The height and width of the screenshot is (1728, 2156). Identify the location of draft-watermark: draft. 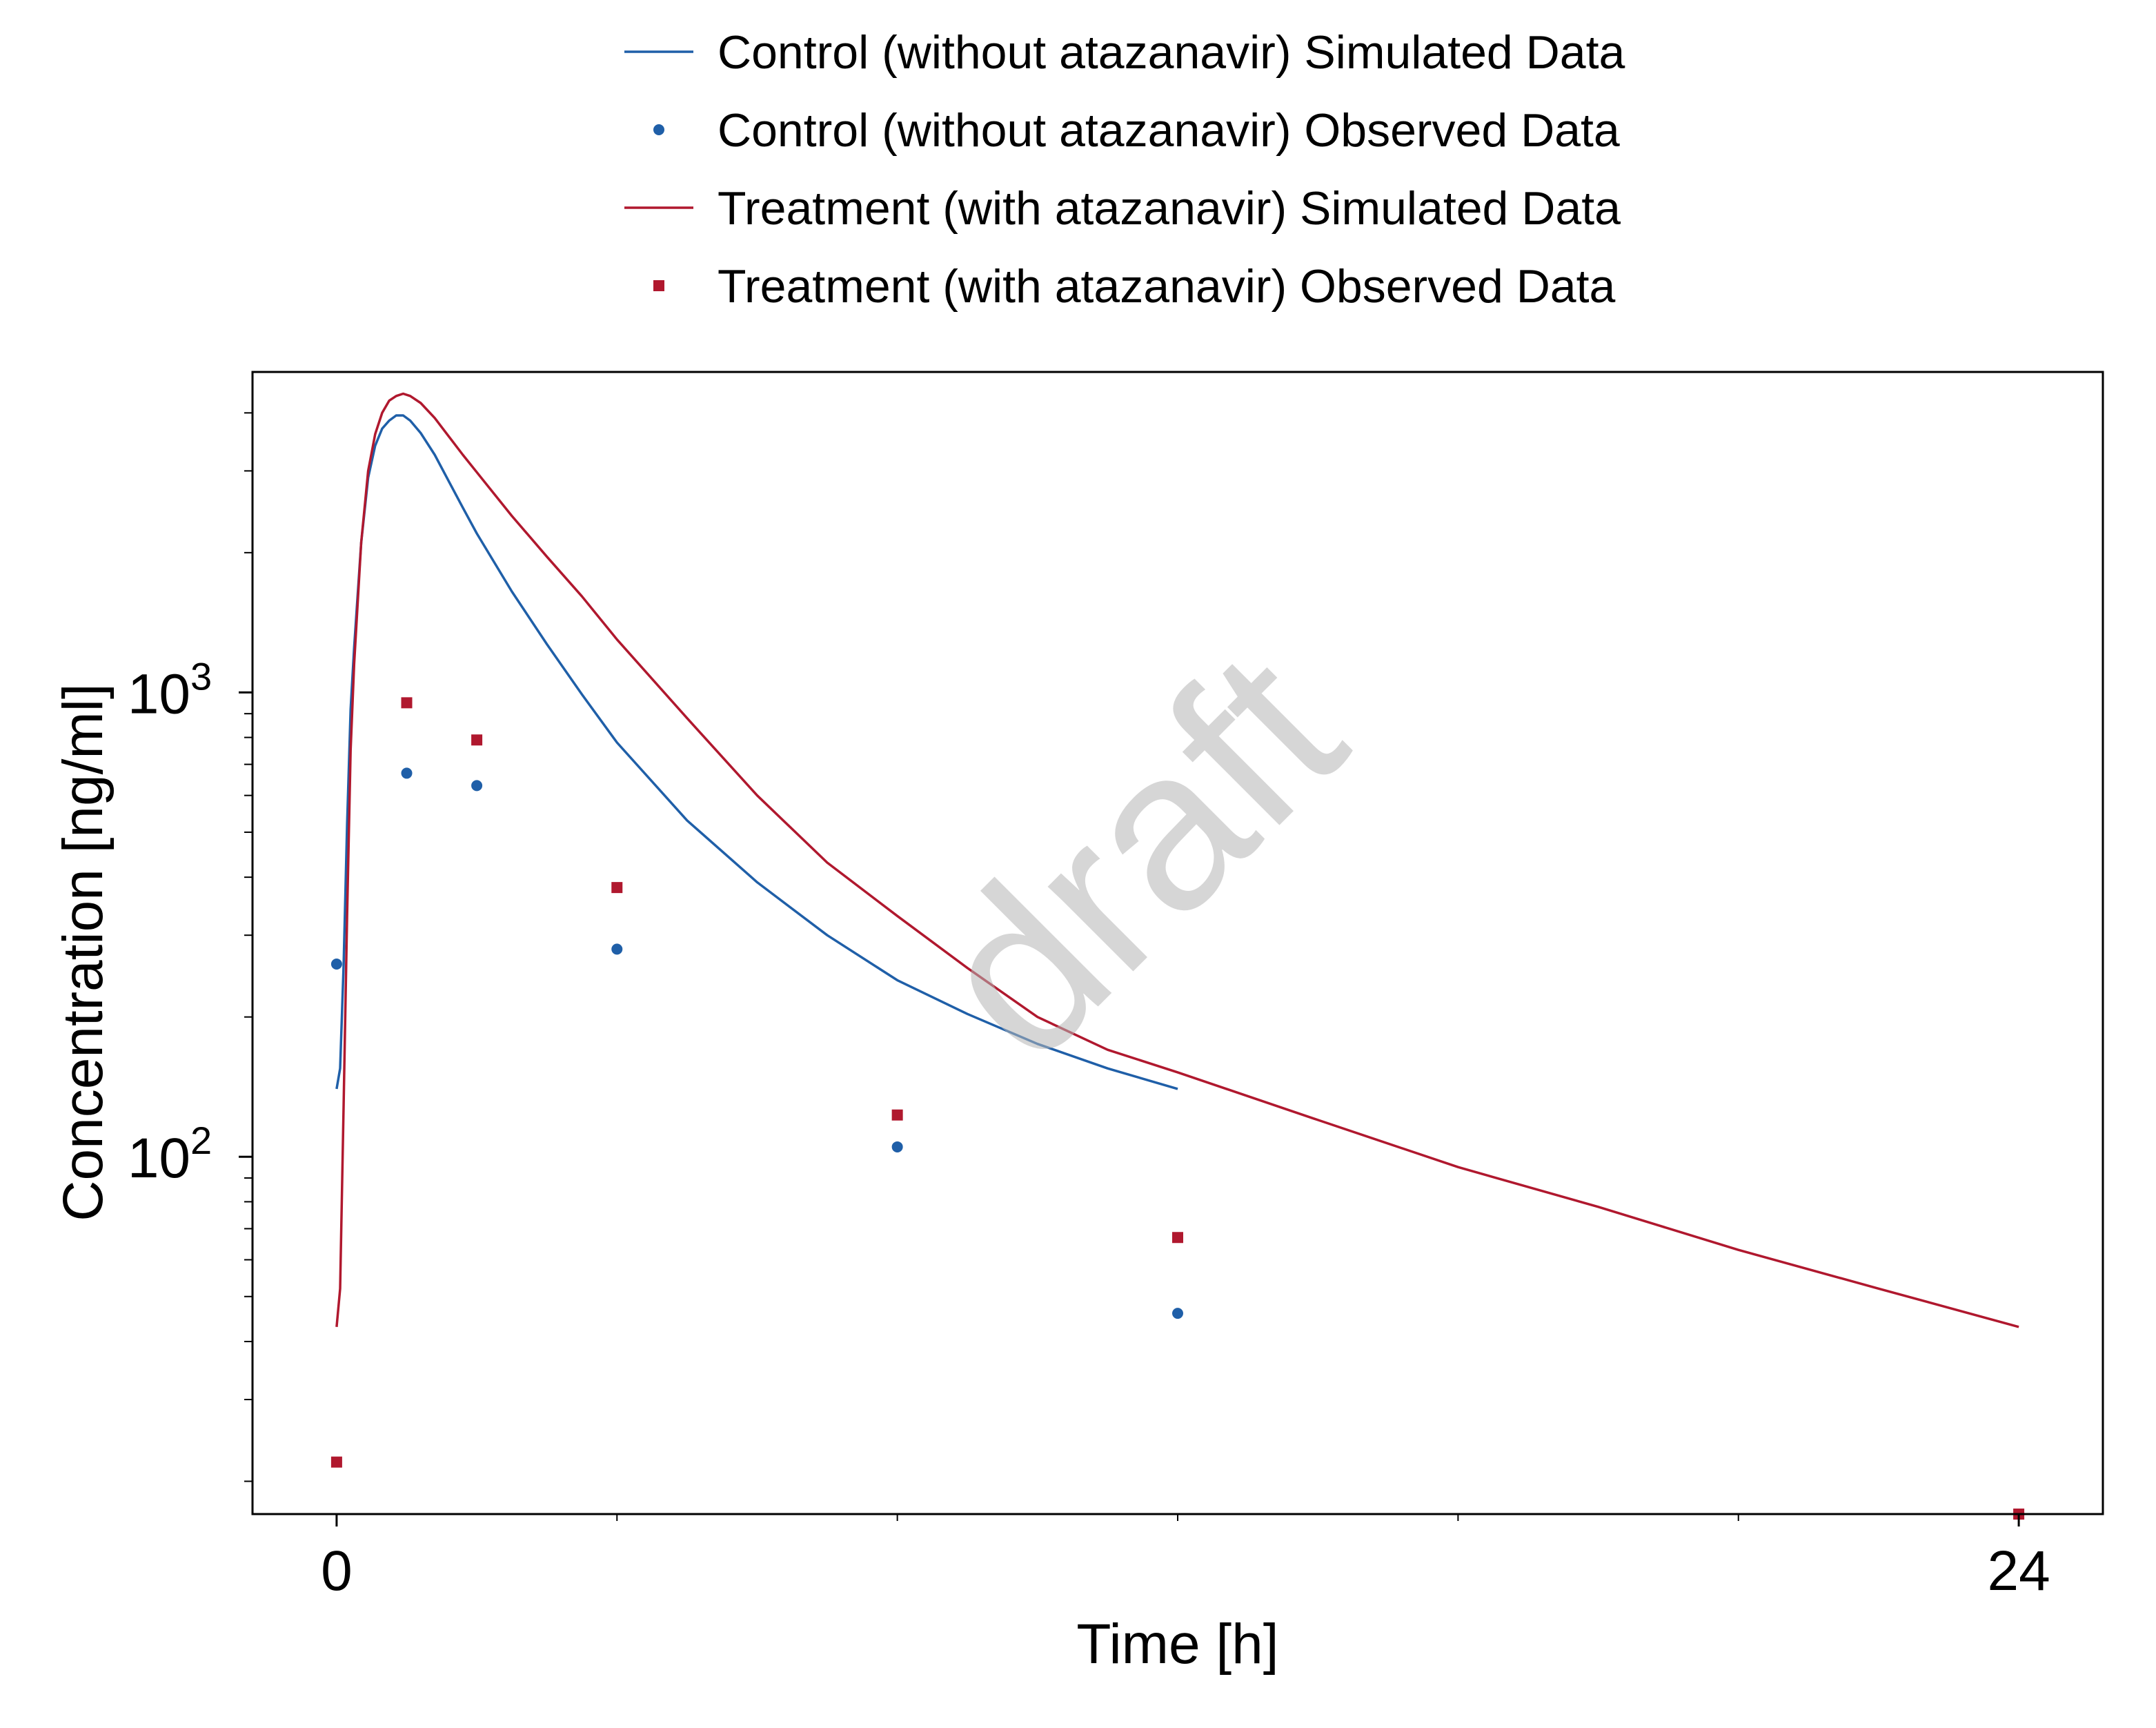
(1138, 854).